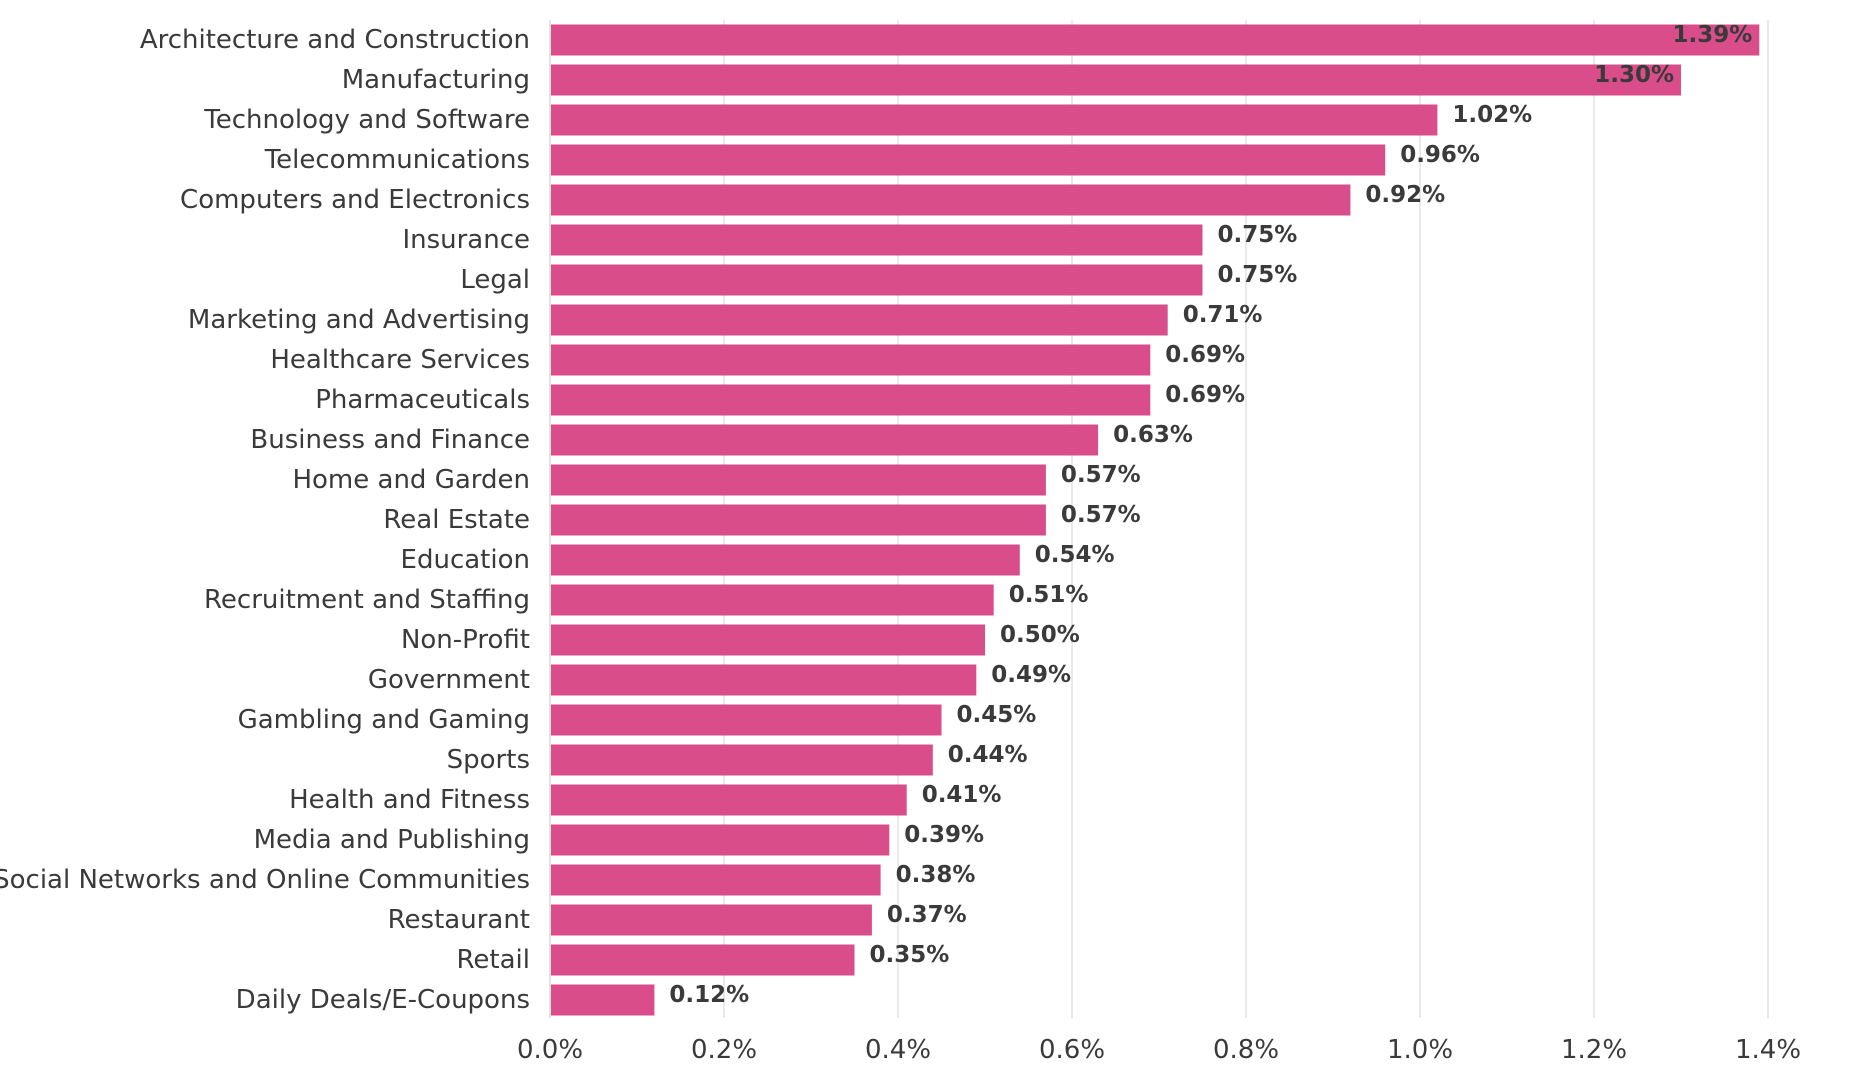  What do you see at coordinates (1713, 35) in the screenshot?
I see `value-label-0: 1.39%` at bounding box center [1713, 35].